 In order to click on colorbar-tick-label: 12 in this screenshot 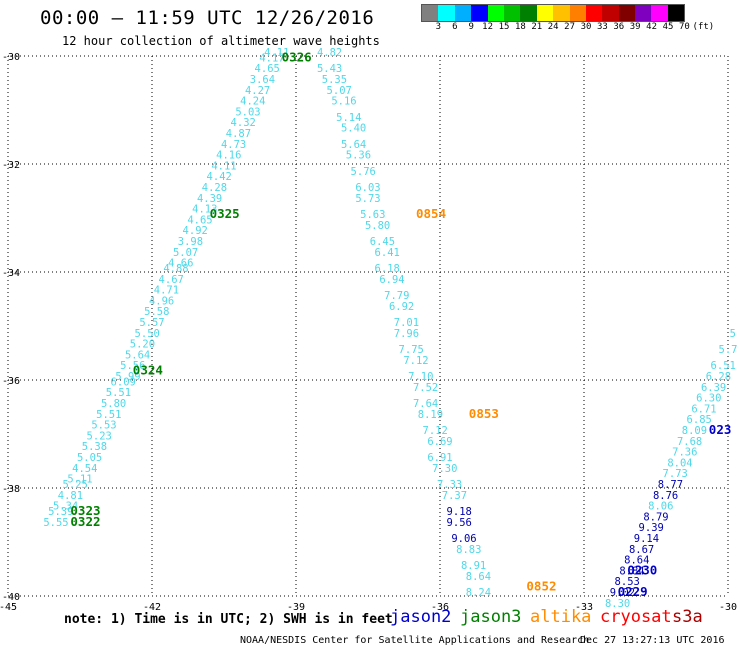, I will do `click(488, 27)`.